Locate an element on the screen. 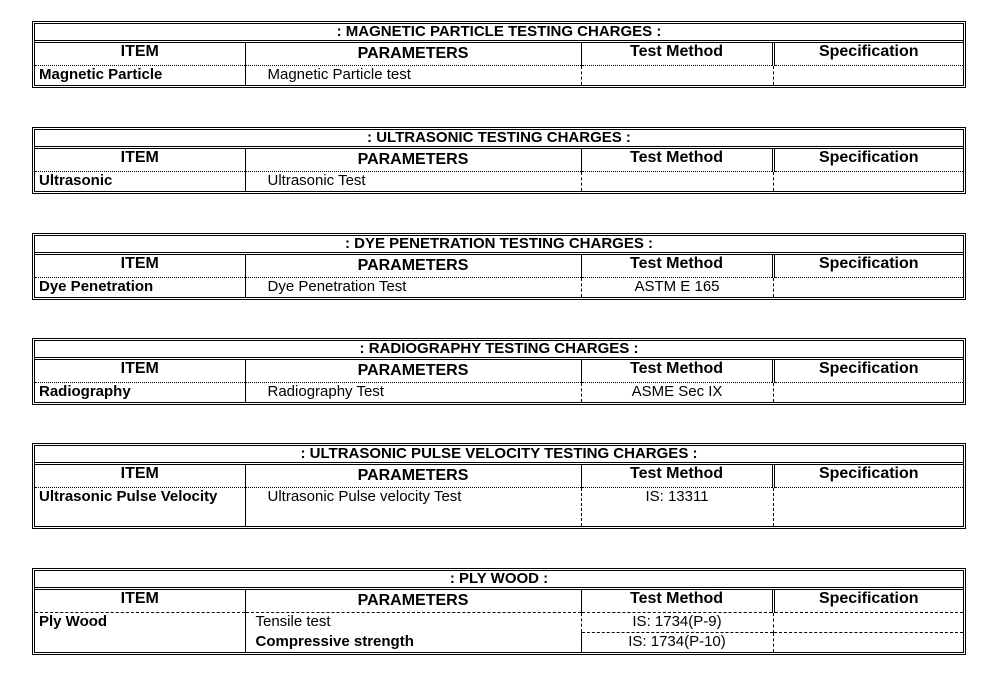  item-cell: Dye Penetration is located at coordinates (140, 287).